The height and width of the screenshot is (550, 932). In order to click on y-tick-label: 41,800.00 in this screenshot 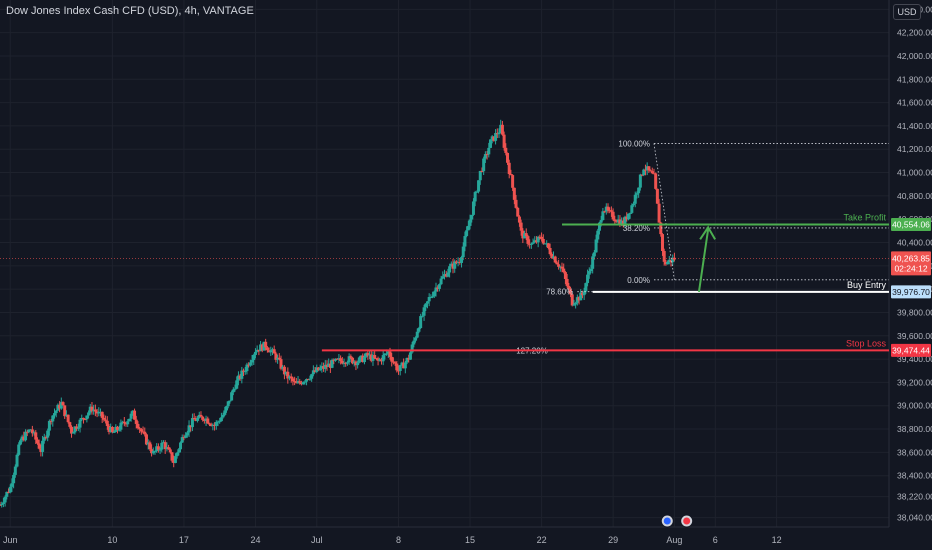, I will do `click(914, 79)`.